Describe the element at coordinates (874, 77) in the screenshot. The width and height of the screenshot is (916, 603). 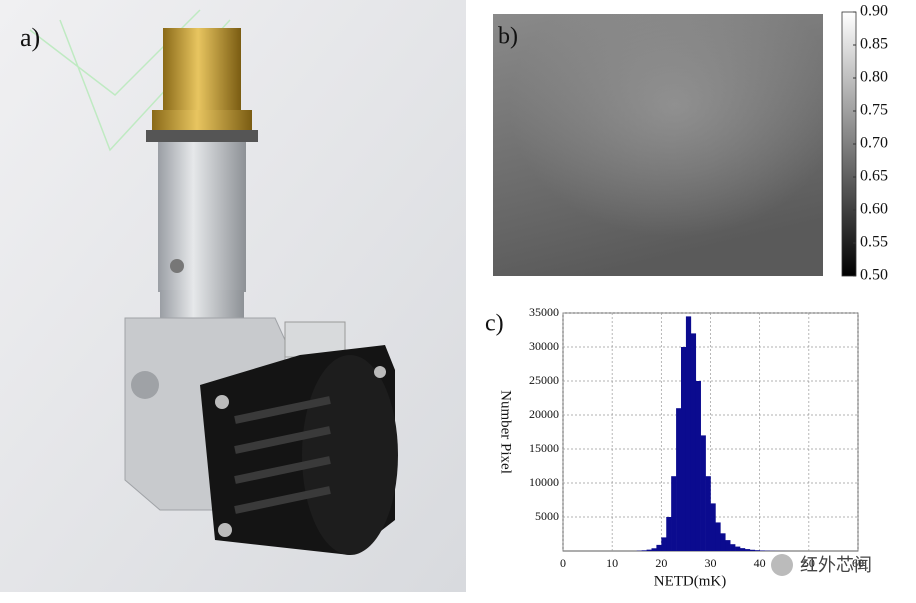
I see `colorbar-tick-label: 0.80` at that location.